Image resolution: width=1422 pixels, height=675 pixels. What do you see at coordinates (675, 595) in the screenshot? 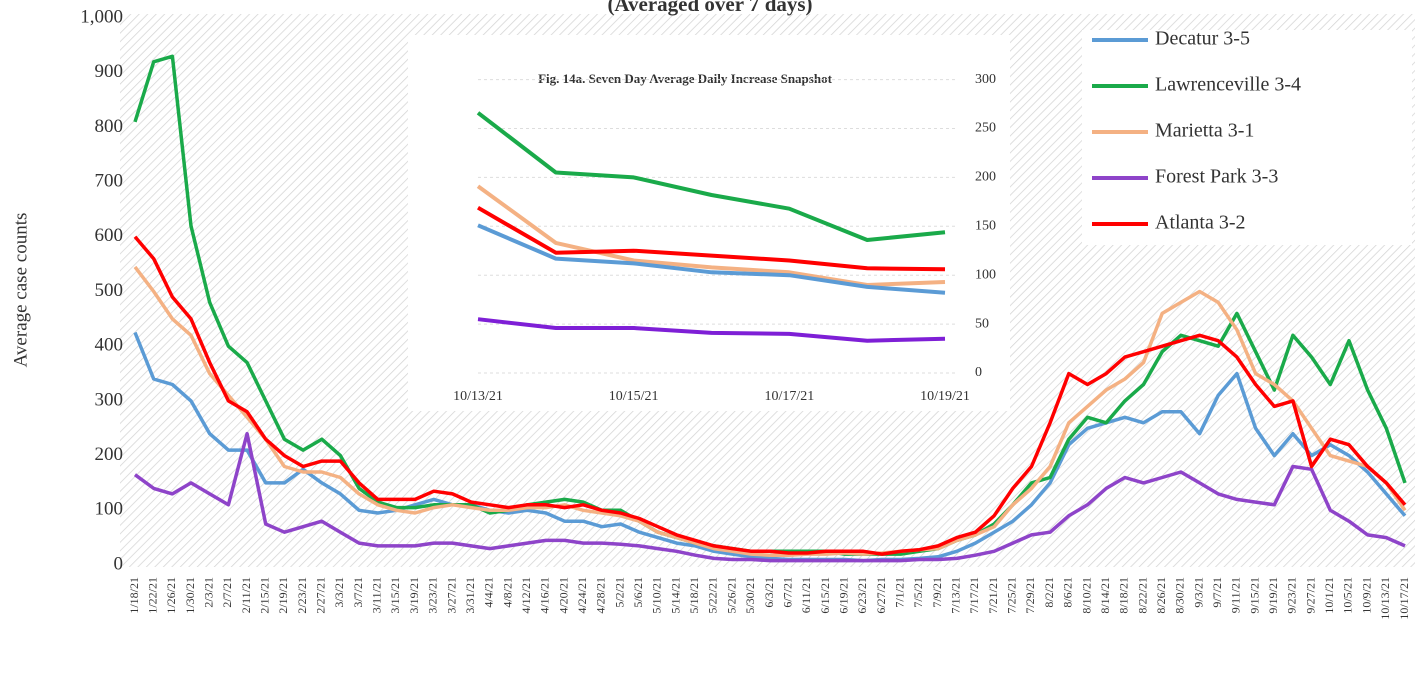
I see `x-tick-label: 5/14/21` at bounding box center [675, 595].